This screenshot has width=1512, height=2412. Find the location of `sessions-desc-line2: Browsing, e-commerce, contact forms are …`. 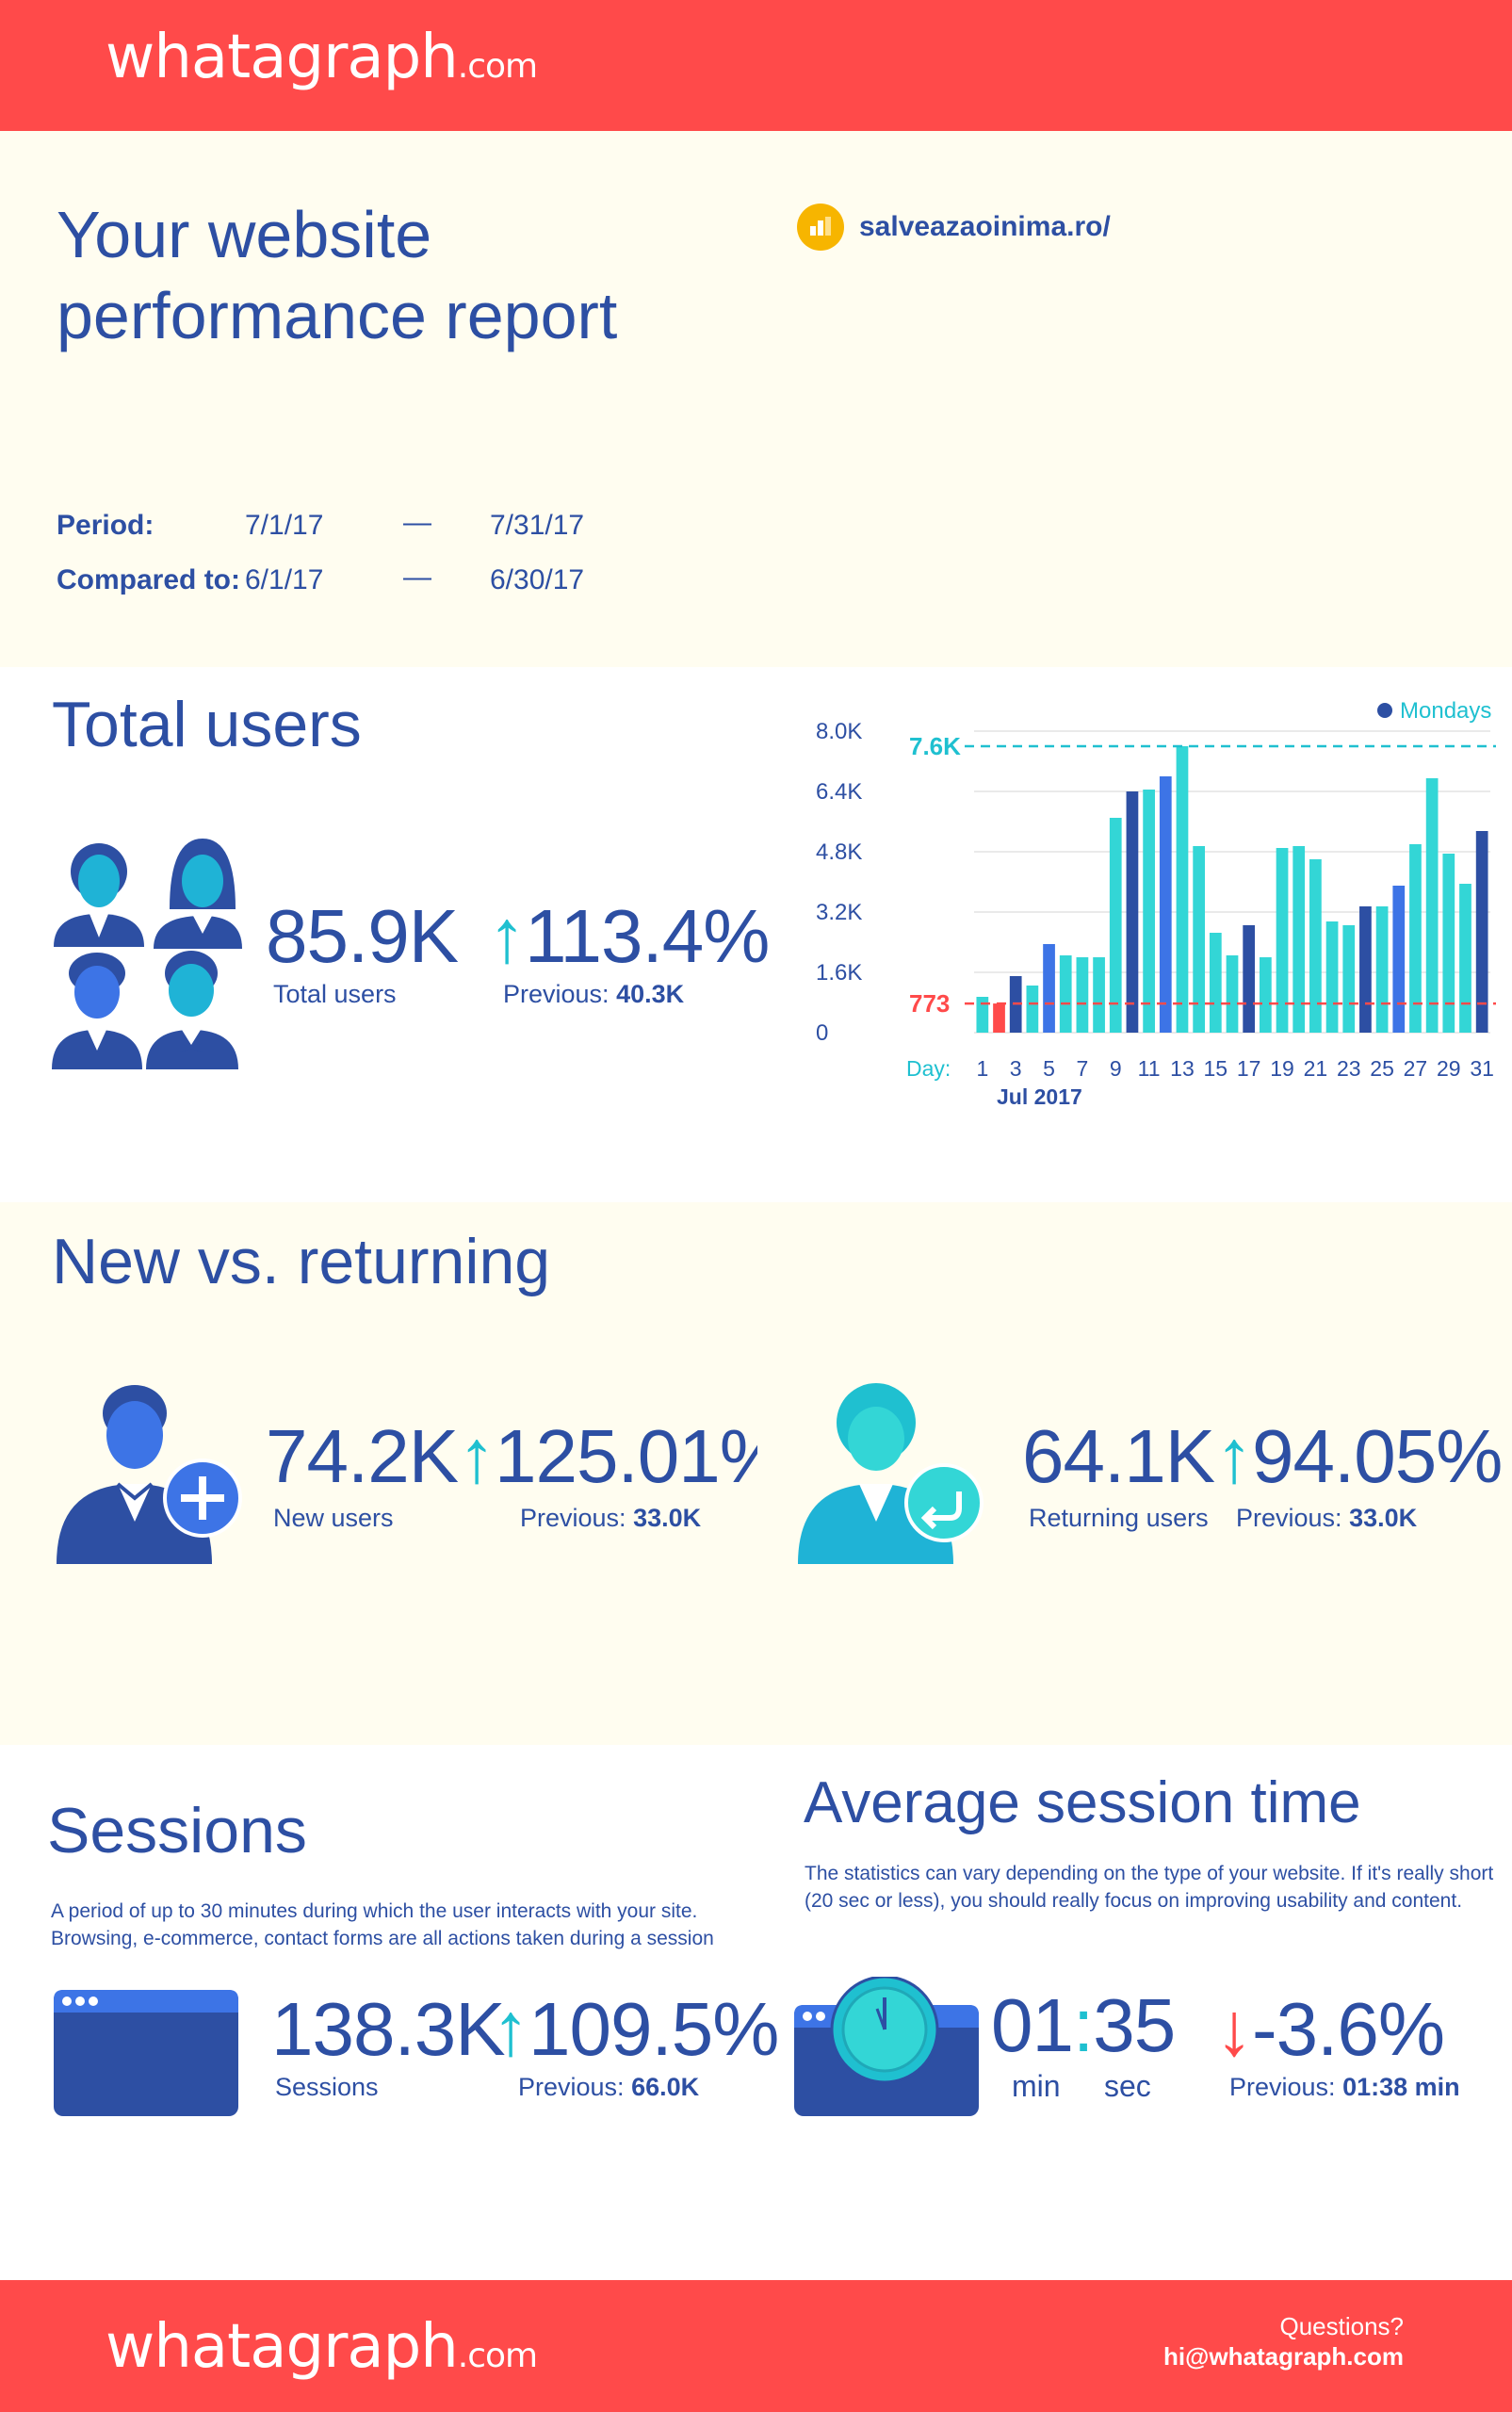

sessions-desc-line2: Browsing, e-commerce, contact forms are … is located at coordinates (382, 1938).